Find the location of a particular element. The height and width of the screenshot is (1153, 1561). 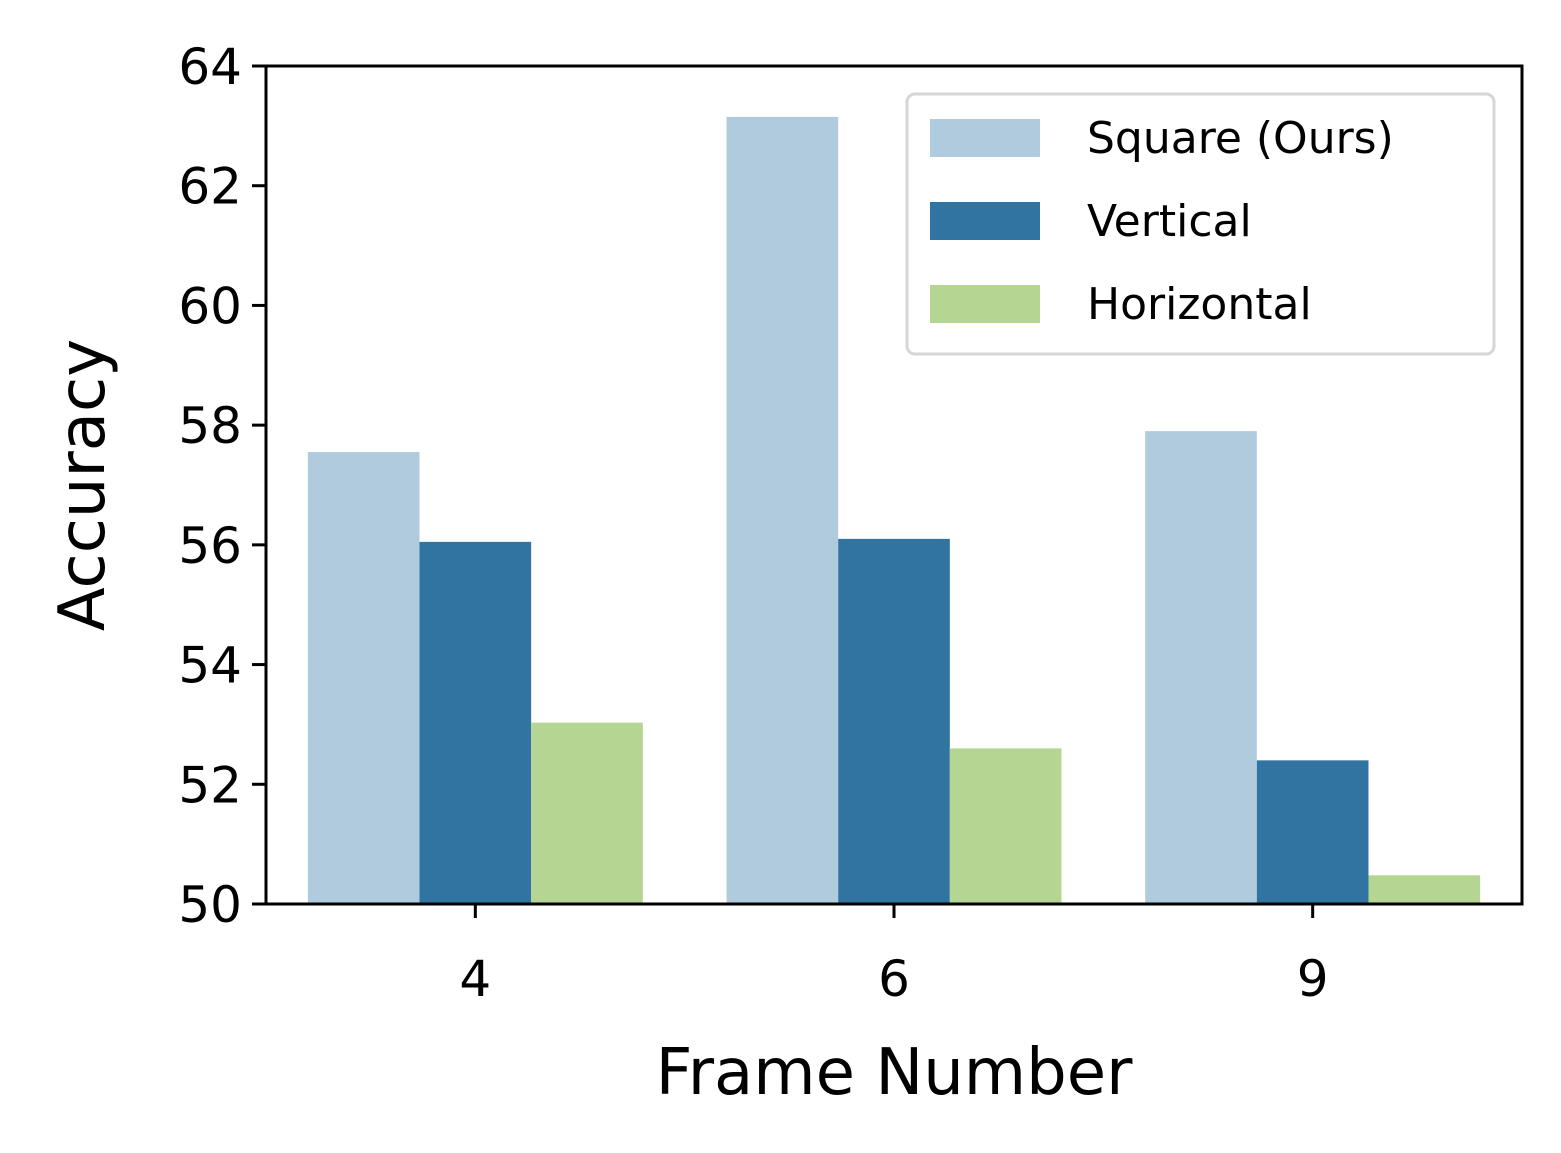

x-axis-label: Frame Number is located at coordinates (895, 1073).